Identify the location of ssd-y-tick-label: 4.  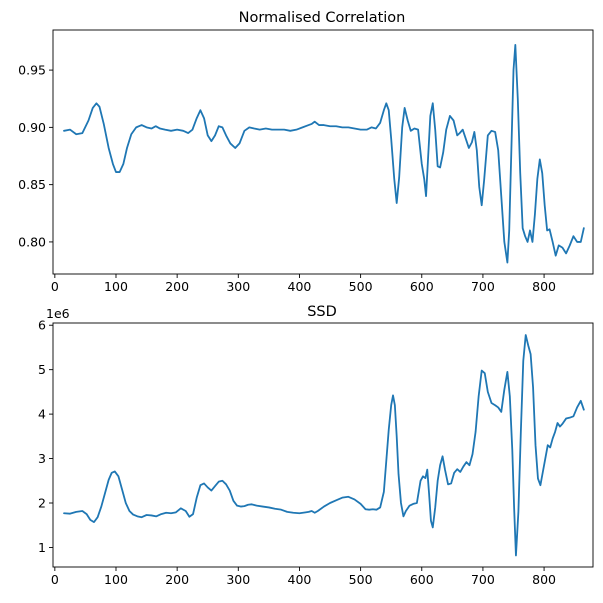
(42, 414).